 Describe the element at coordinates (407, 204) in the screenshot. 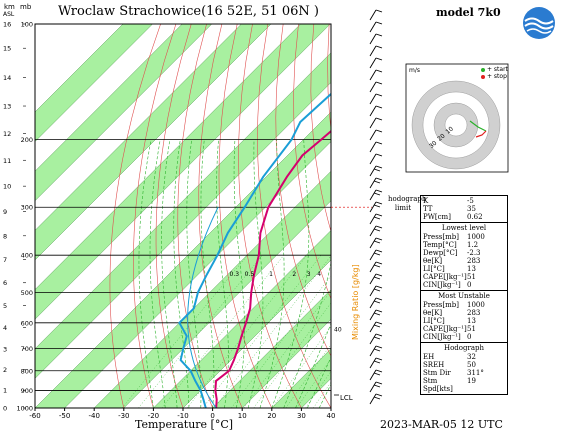

I see `hodograph-limit-label: hodograph limit` at that location.